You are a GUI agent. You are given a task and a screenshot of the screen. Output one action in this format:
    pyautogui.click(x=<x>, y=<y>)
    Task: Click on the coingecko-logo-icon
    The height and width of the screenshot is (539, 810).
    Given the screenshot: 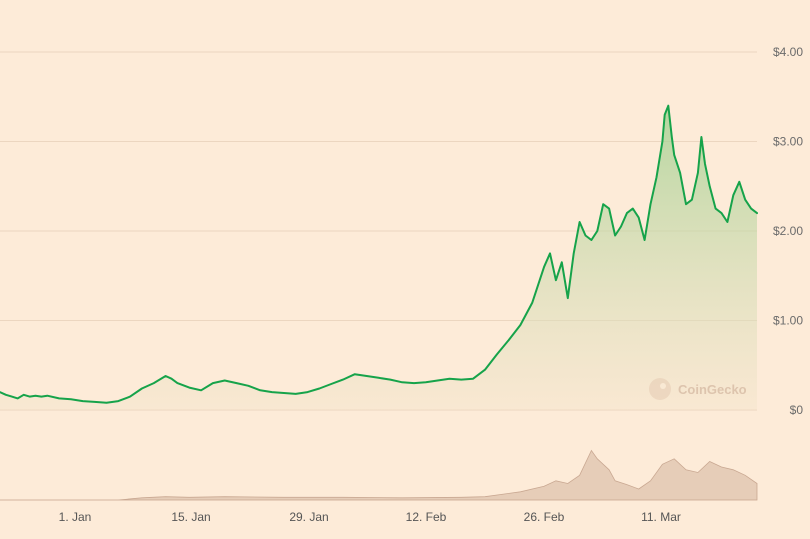 What is the action you would take?
    pyautogui.click(x=660, y=389)
    